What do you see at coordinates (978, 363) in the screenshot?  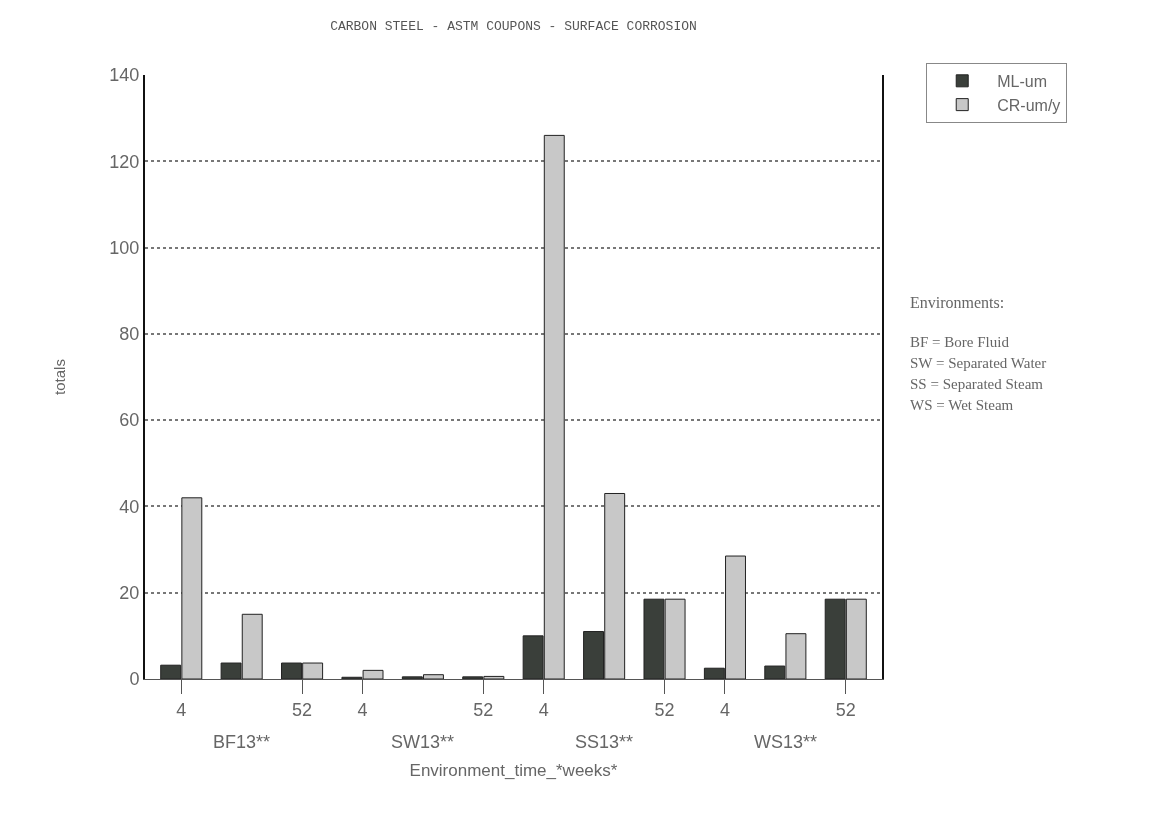 I see `text: SW = Separated Water` at bounding box center [978, 363].